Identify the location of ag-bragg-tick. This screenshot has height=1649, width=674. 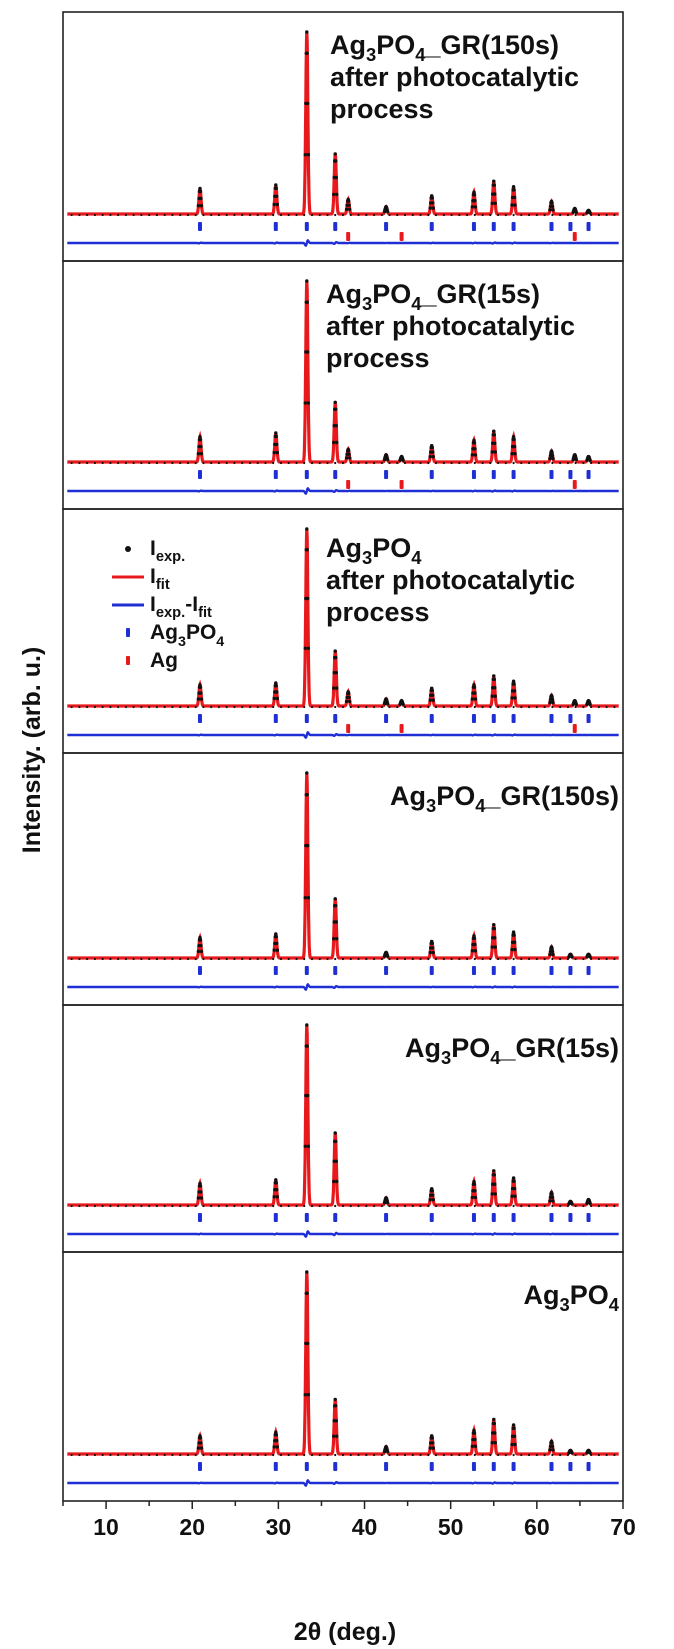
(401, 236).